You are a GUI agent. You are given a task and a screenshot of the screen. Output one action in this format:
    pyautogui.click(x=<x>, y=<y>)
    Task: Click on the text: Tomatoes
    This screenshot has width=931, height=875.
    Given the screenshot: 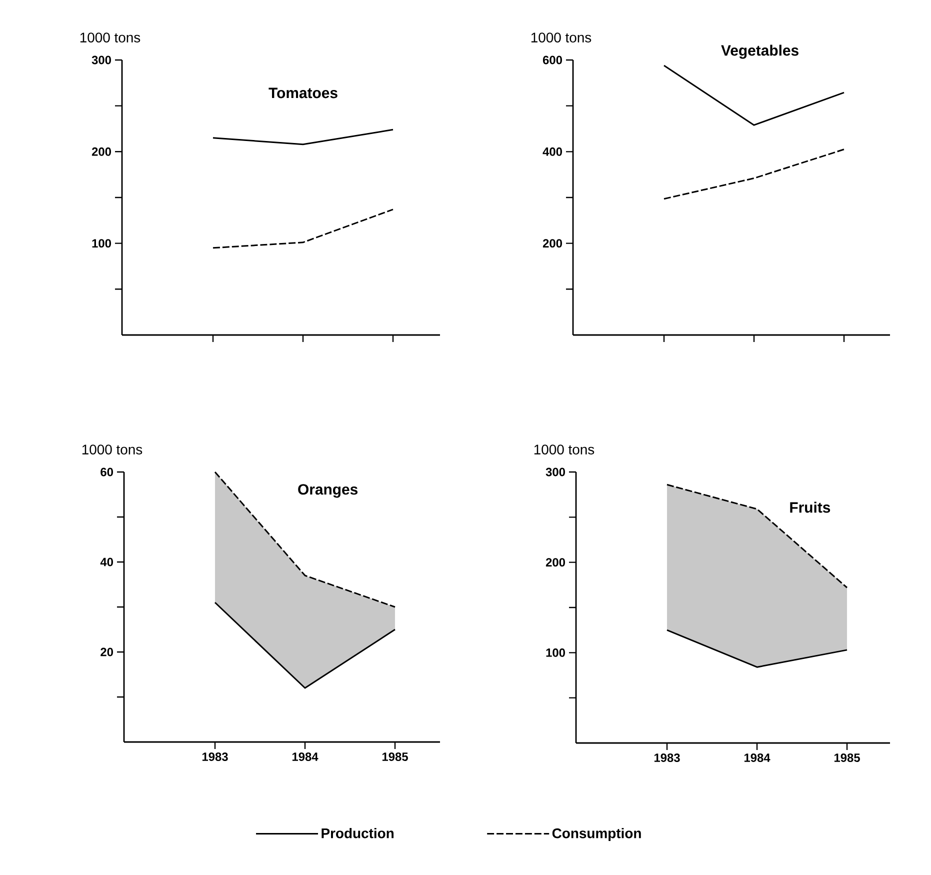 What is the action you would take?
    pyautogui.click(x=303, y=93)
    